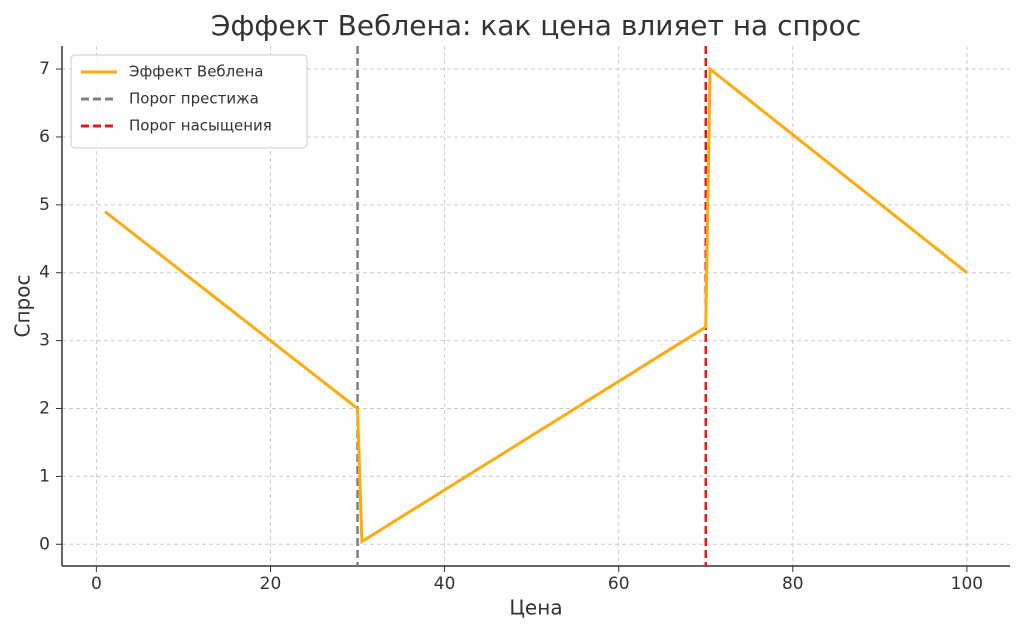 The image size is (1024, 635). Describe the element at coordinates (793, 584) in the screenshot. I see `x-tick-label: 80` at that location.